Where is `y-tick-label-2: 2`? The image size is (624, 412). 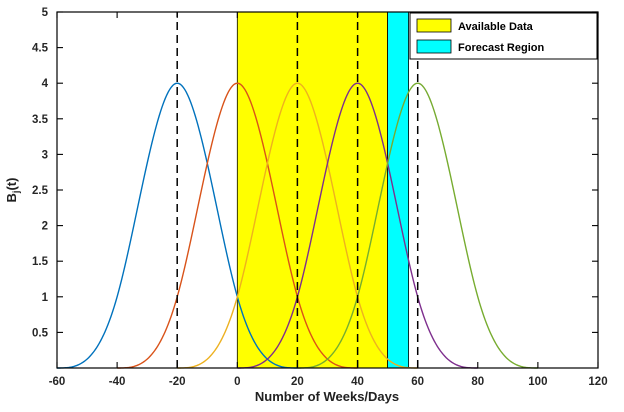
y-tick-label-2: 2 is located at coordinates (45, 227).